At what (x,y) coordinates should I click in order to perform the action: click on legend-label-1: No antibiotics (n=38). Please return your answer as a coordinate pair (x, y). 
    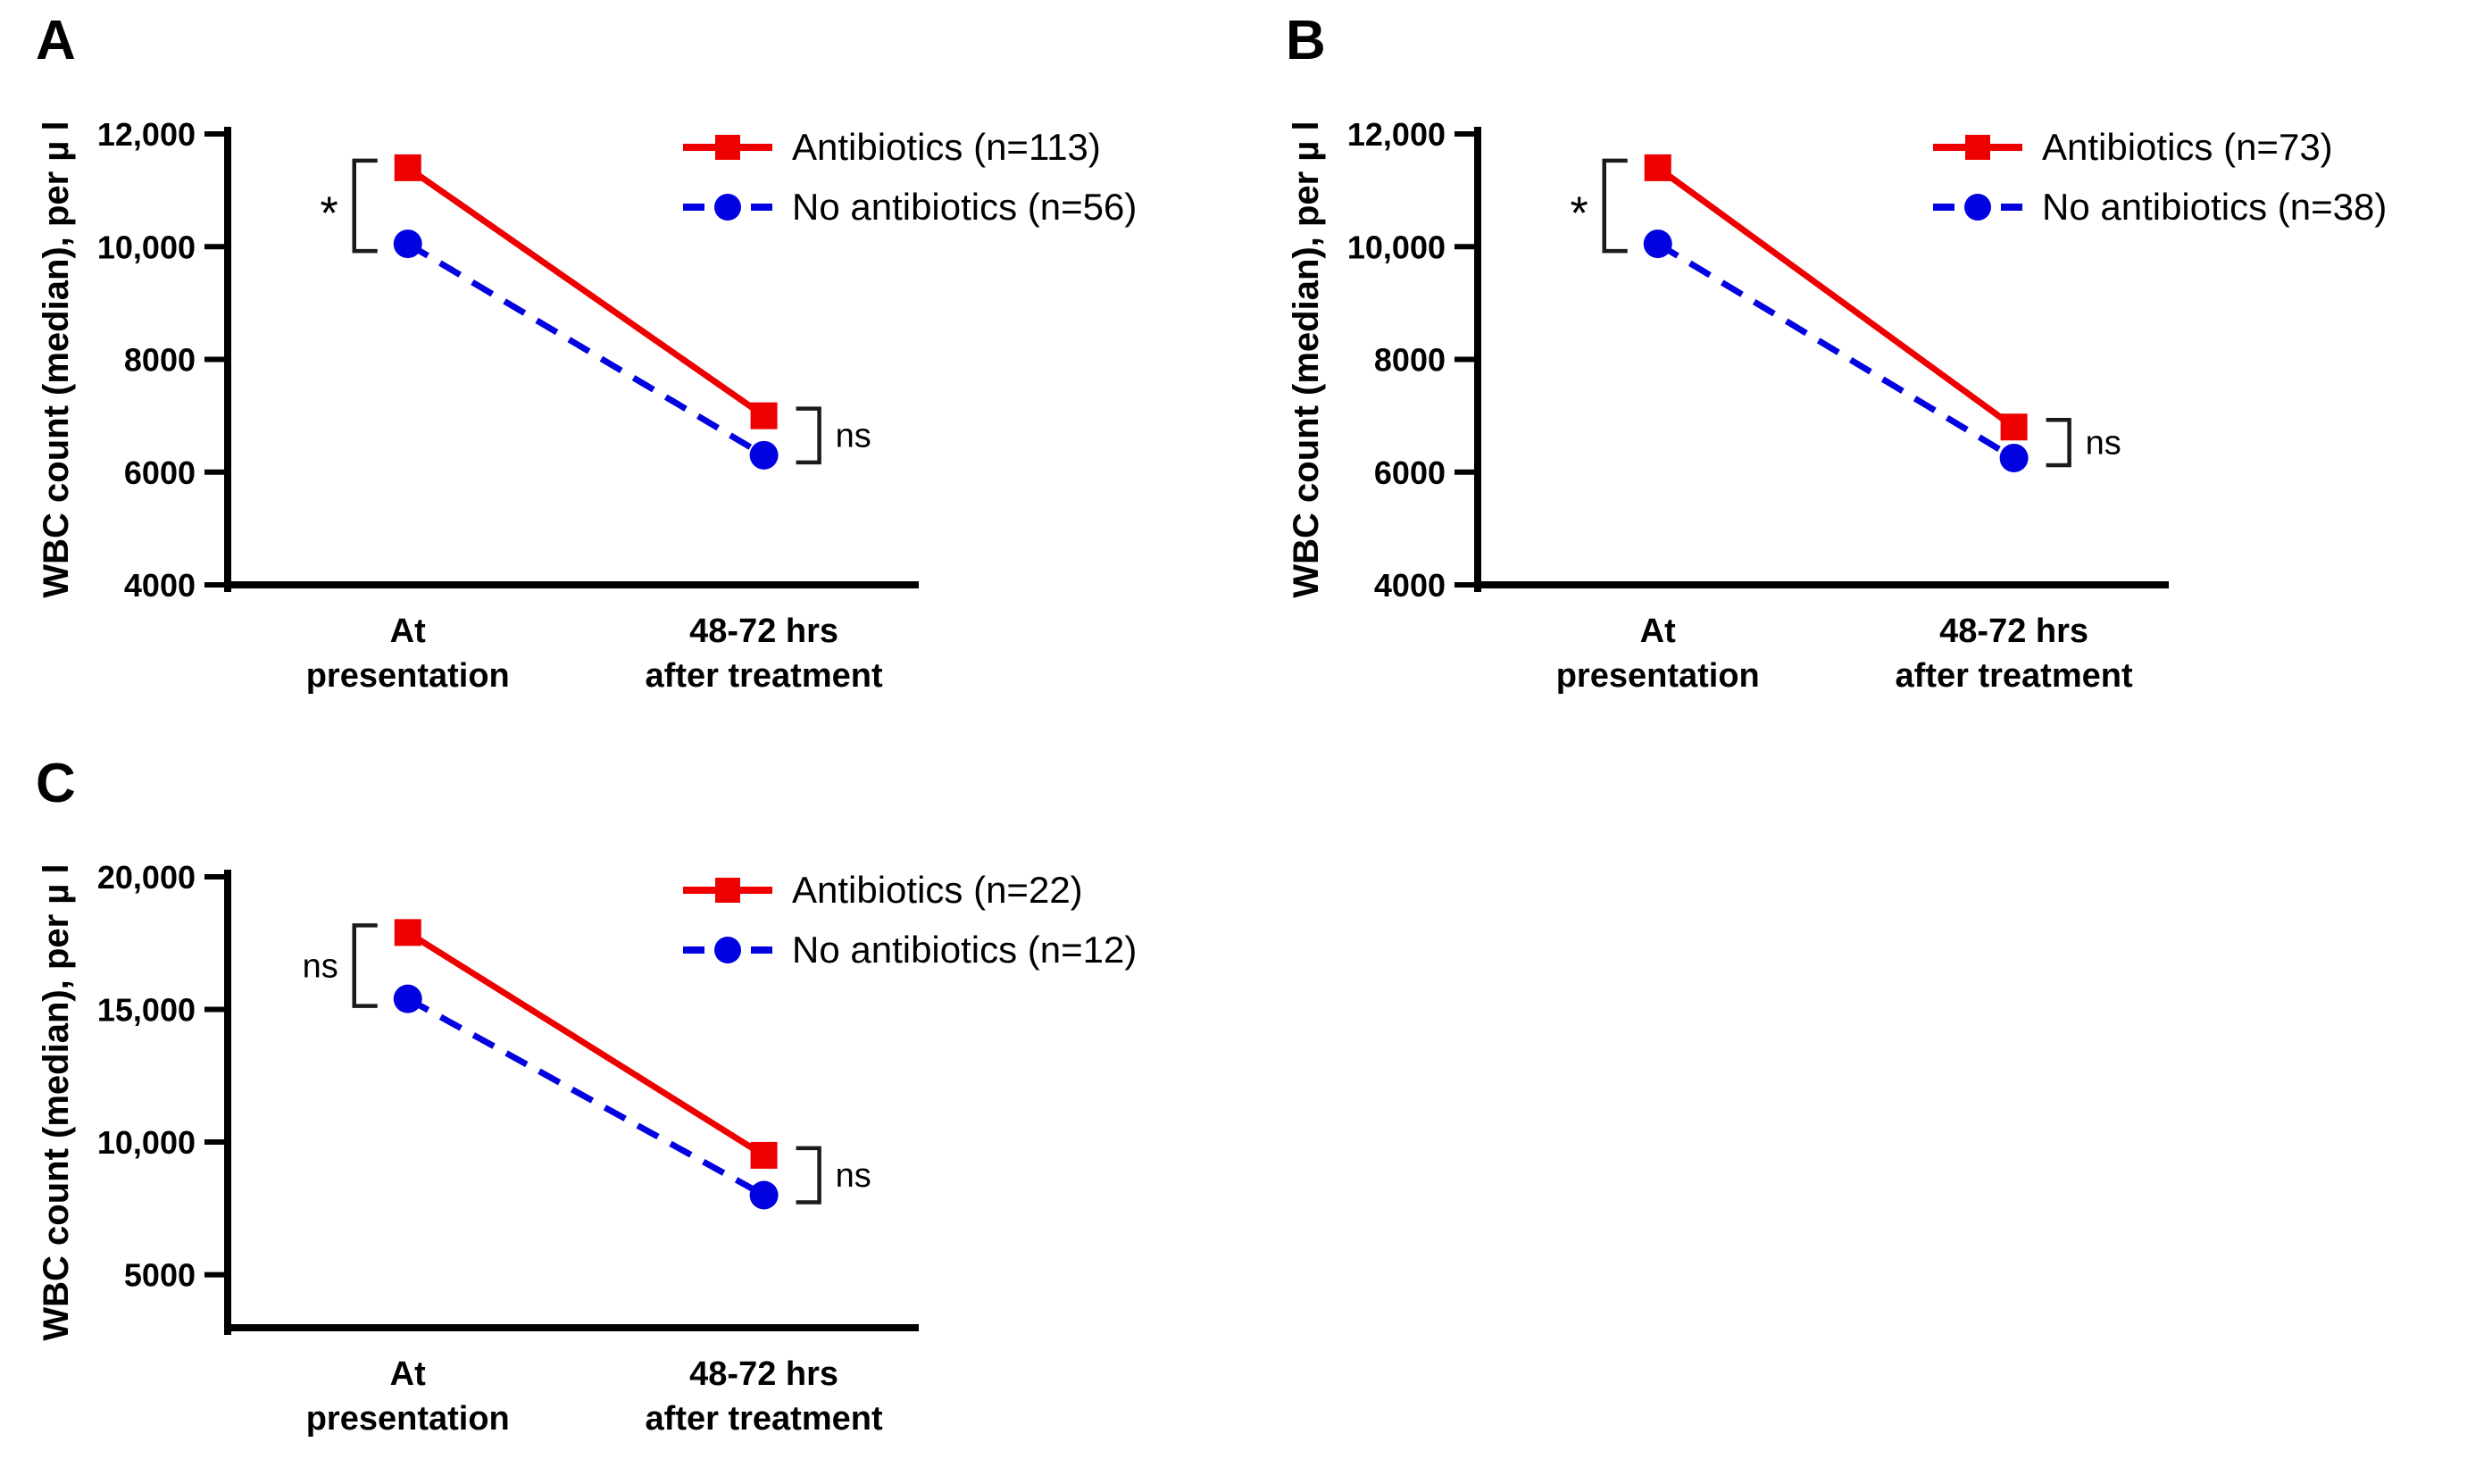
    Looking at the image, I should click on (2214, 207).